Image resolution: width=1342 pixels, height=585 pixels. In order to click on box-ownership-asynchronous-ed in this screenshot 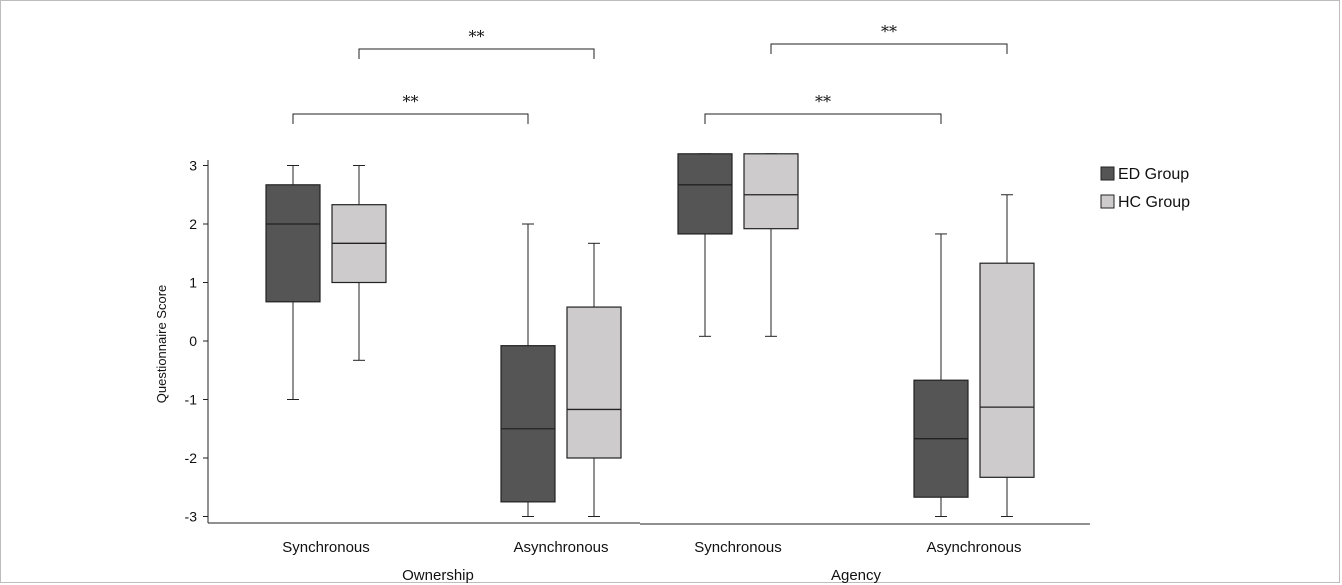, I will do `click(528, 370)`.